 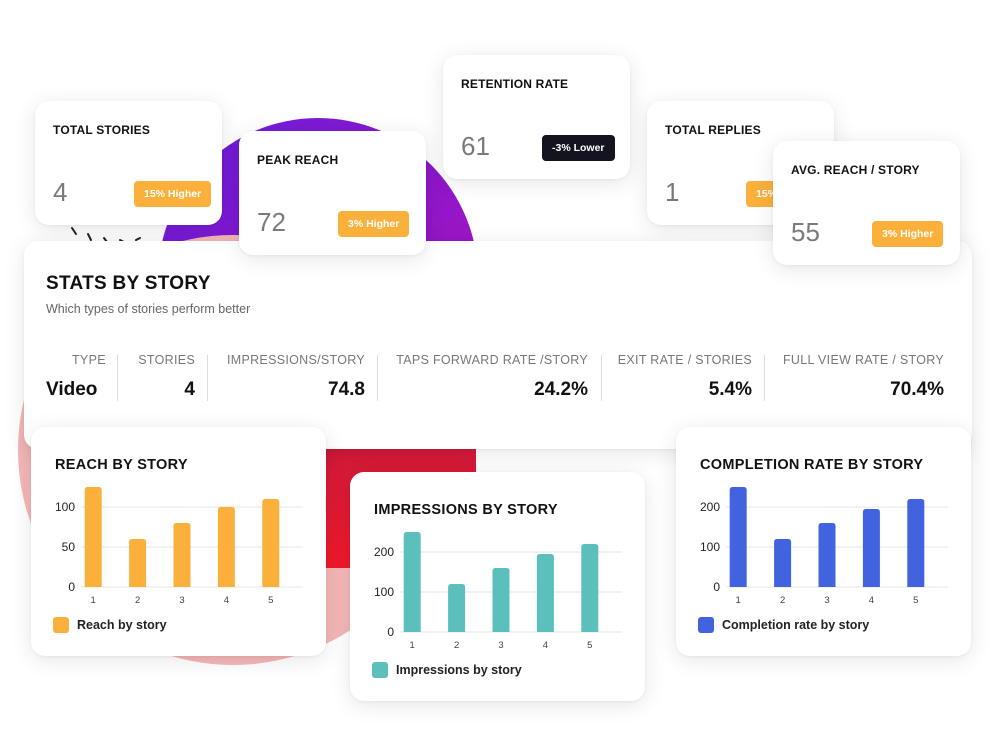 I want to click on panel-title: STATS BY STORY, so click(x=128, y=283).